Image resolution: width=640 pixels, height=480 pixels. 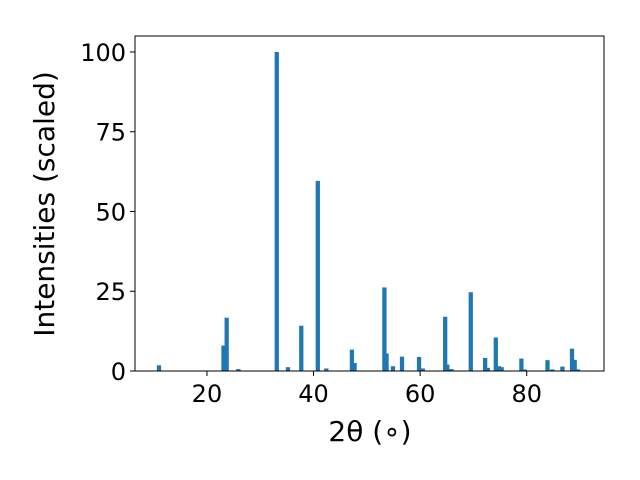 What do you see at coordinates (110, 133) in the screenshot?
I see `y-tick-label: 75` at bounding box center [110, 133].